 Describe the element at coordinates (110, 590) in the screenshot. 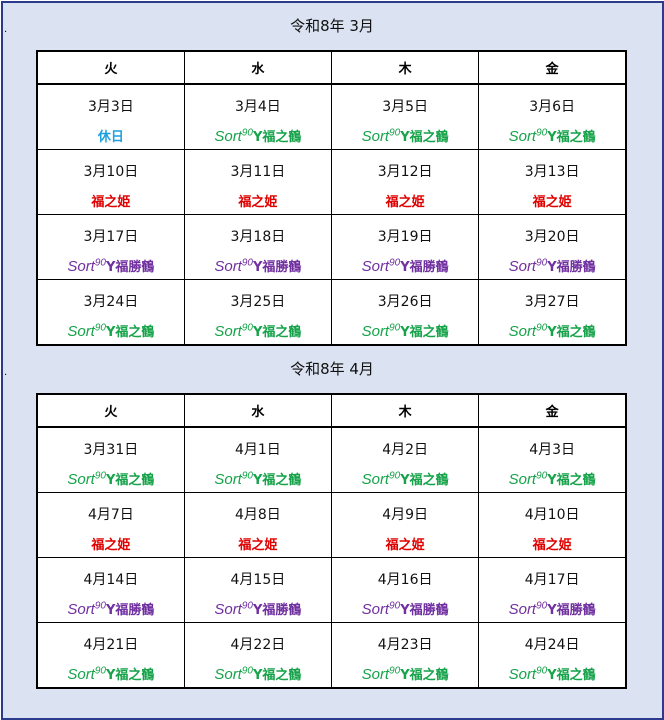

I see `day-cell: 4月14日 Sort90Y福勝鶴` at that location.